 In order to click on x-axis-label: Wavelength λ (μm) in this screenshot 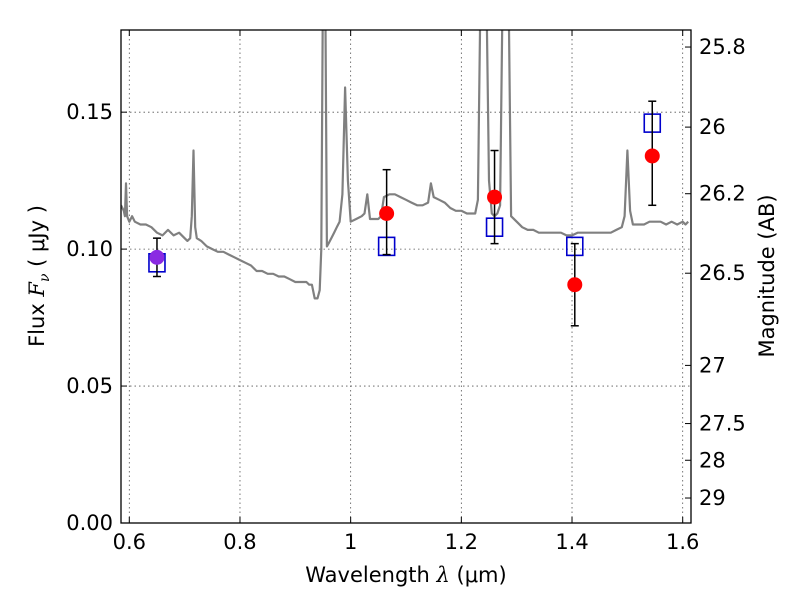, I will do `click(405, 575)`.